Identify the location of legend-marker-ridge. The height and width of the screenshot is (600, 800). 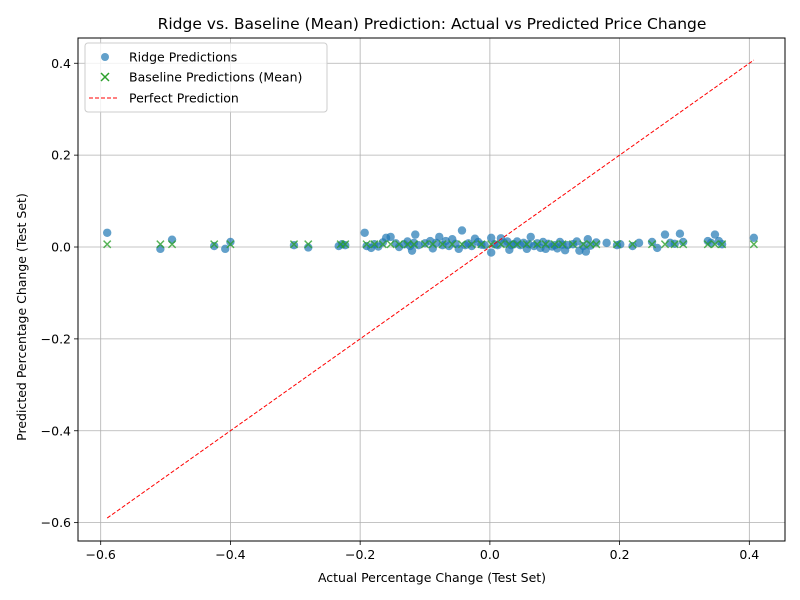
(105, 57).